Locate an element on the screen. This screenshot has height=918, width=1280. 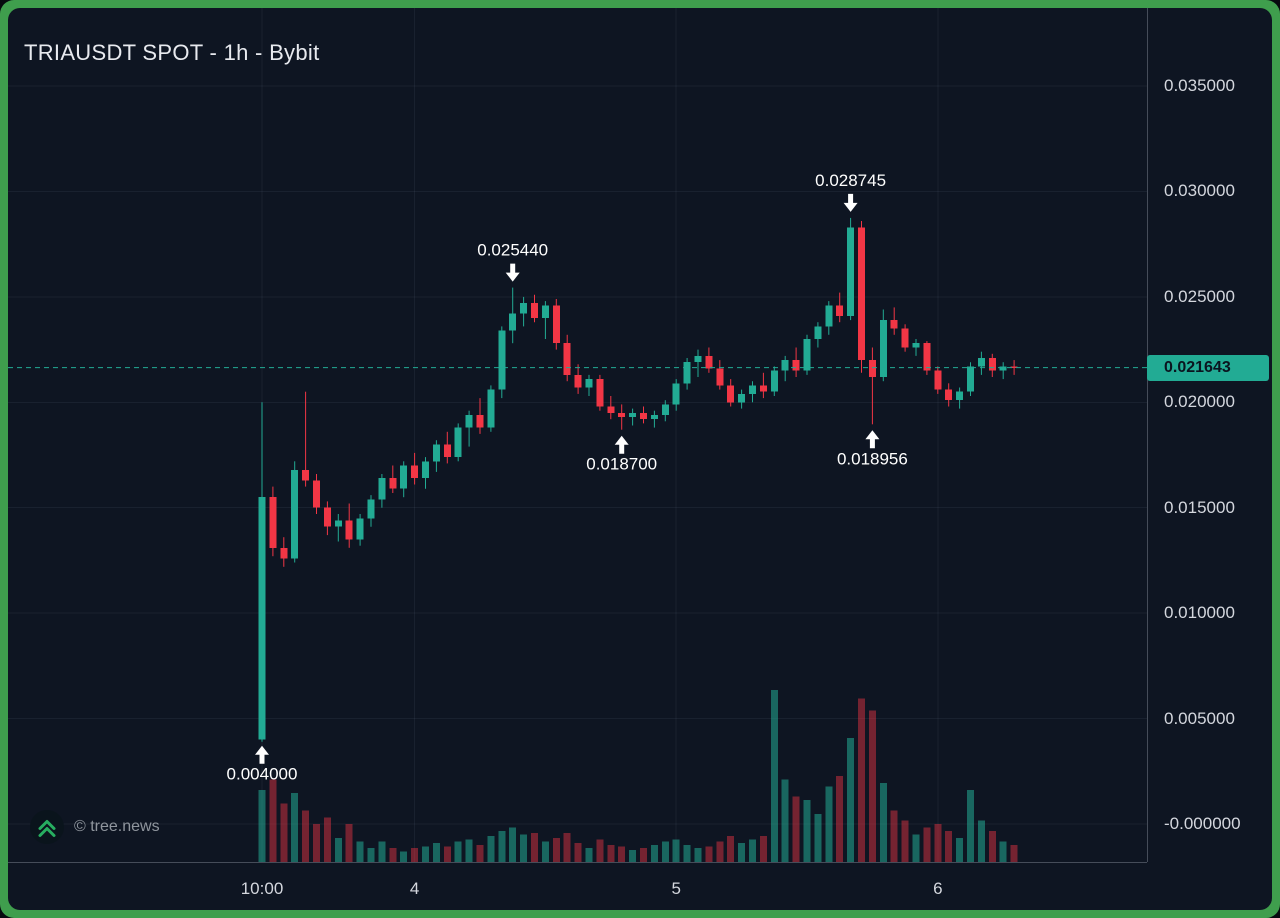
time-axis-label: 5 is located at coordinates (676, 888).